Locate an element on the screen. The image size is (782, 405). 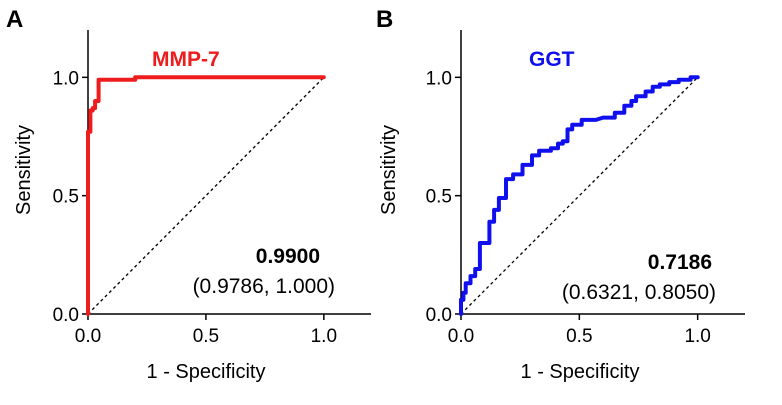
panel-b-y-tick-label: 0.5 is located at coordinates (439, 197).